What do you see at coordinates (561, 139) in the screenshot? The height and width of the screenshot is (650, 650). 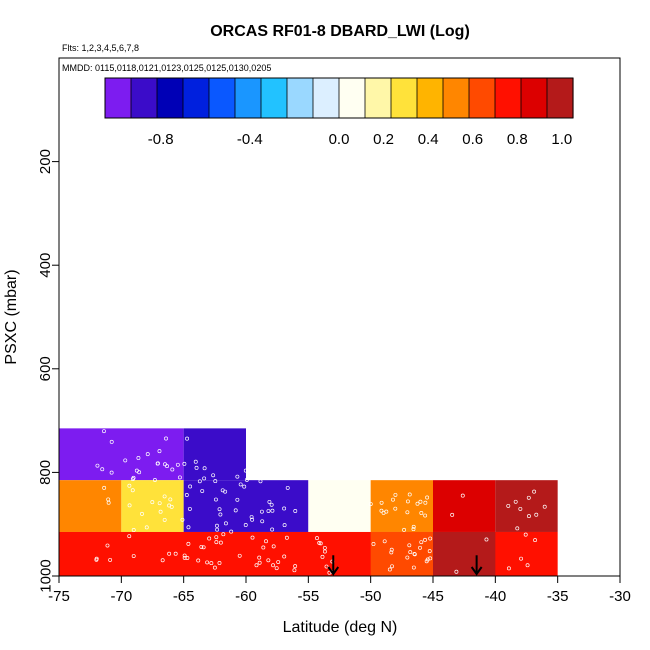 I see `colorbar-tick-label: 1.0` at bounding box center [561, 139].